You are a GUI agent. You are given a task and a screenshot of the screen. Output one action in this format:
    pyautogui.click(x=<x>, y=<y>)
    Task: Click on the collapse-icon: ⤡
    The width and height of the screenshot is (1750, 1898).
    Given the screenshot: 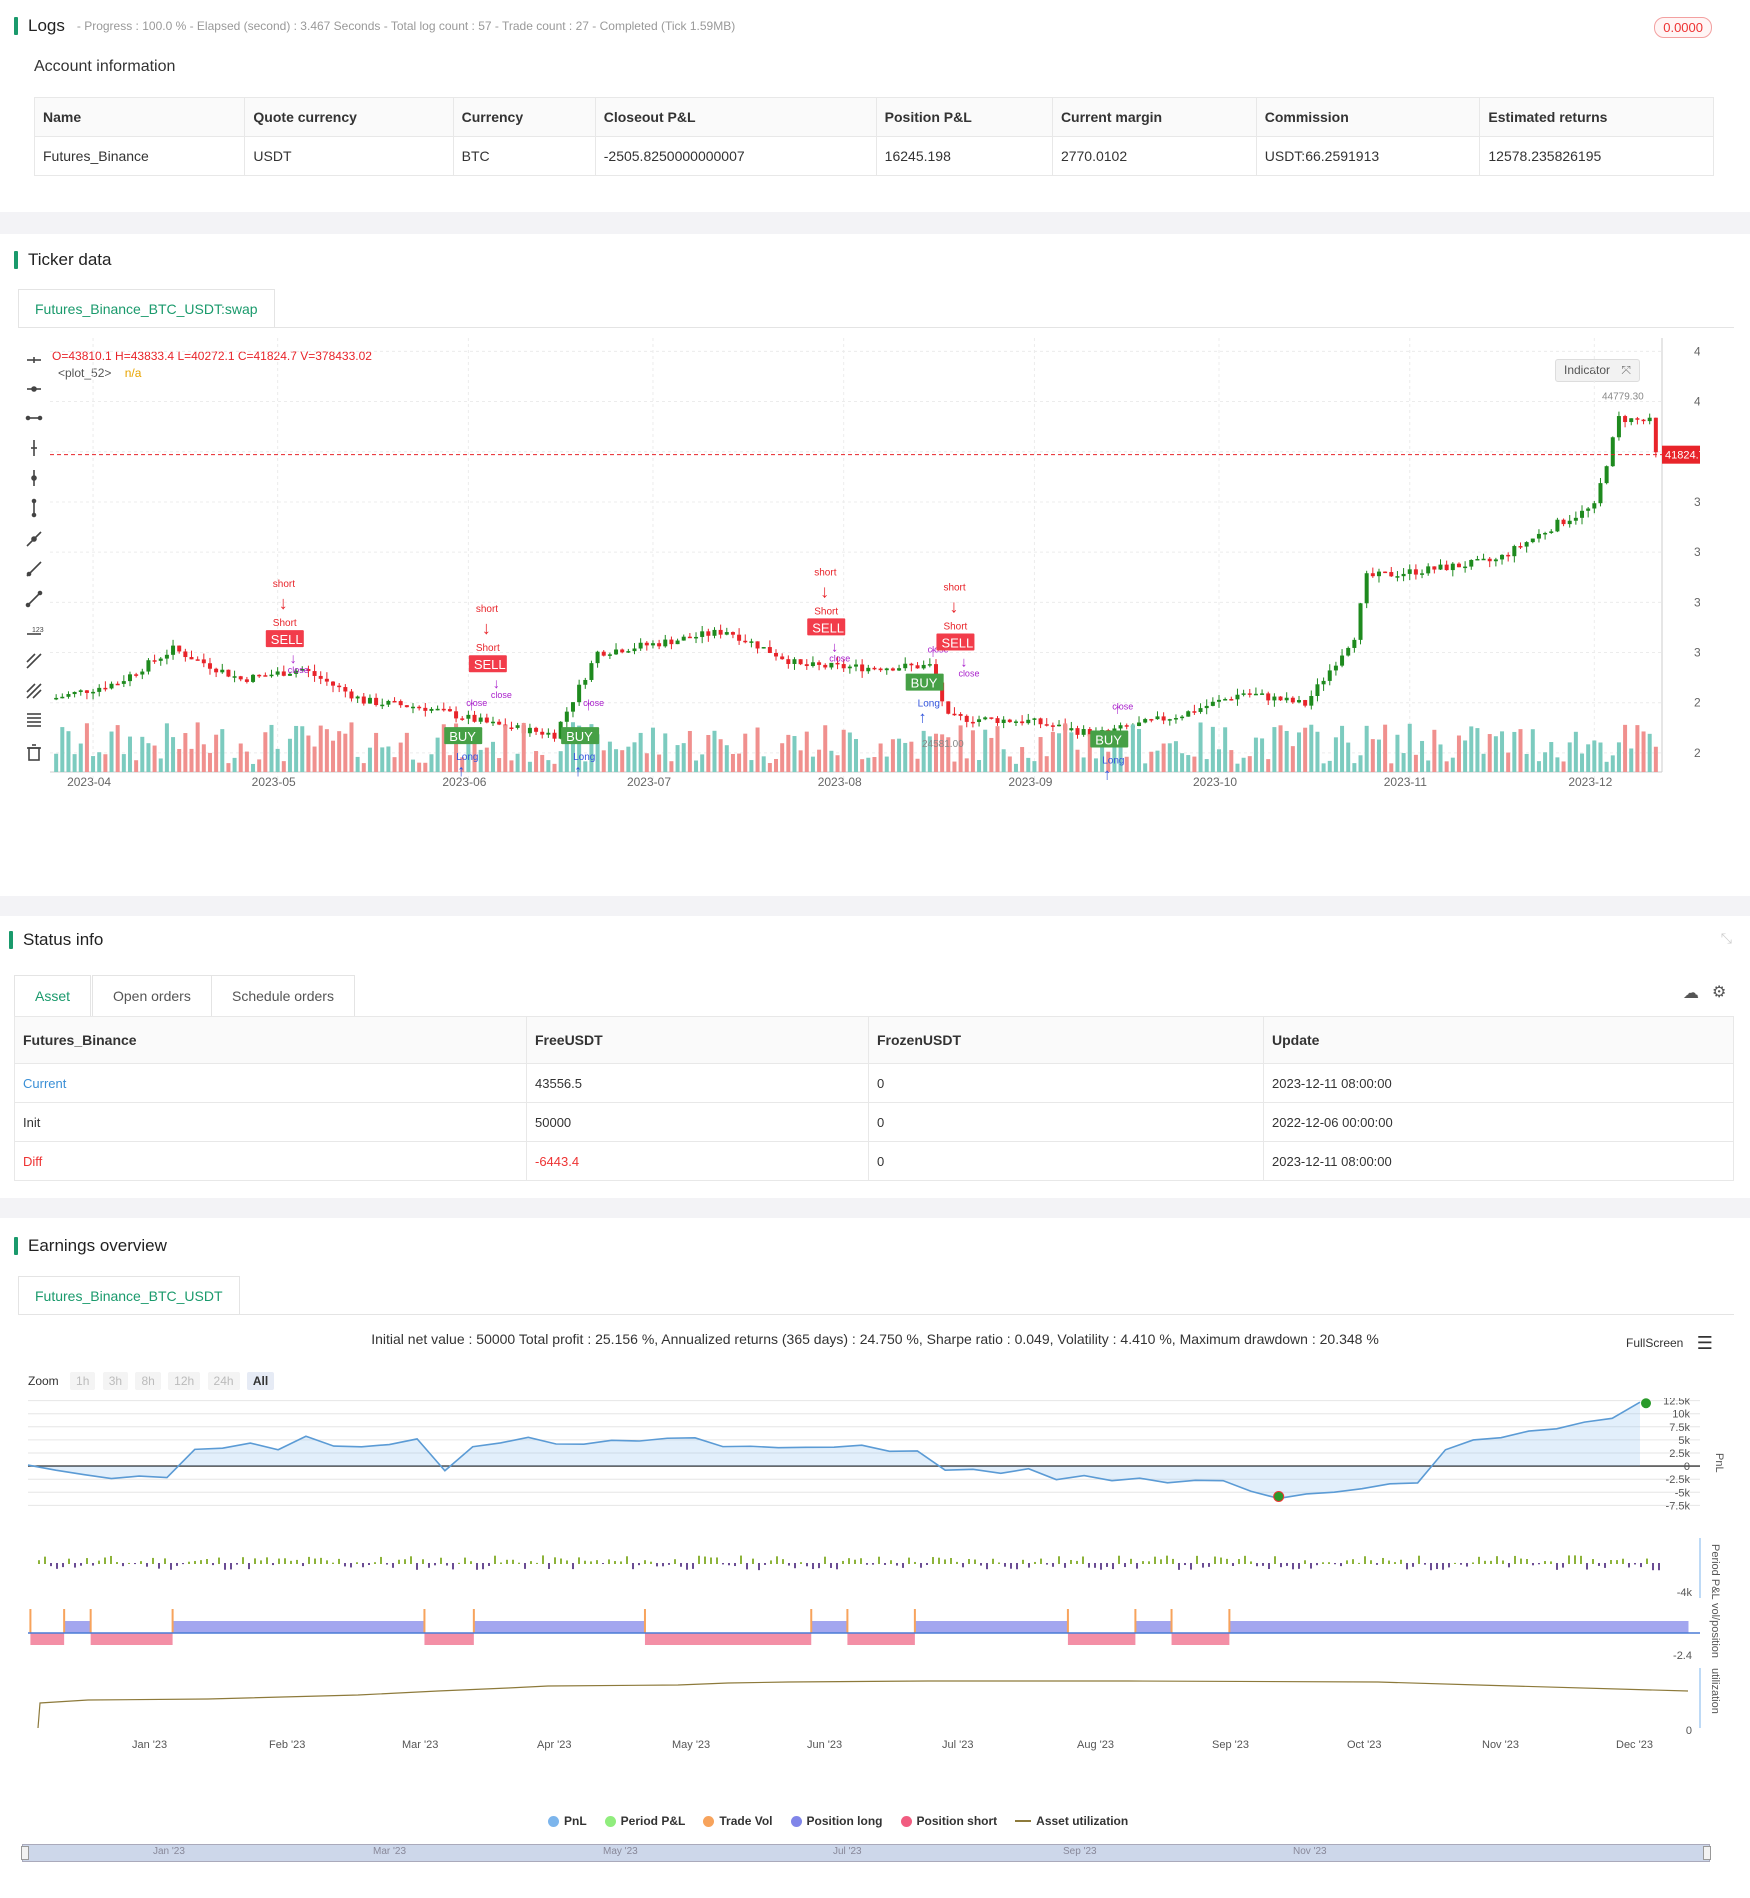 What is the action you would take?
    pyautogui.click(x=1726, y=938)
    